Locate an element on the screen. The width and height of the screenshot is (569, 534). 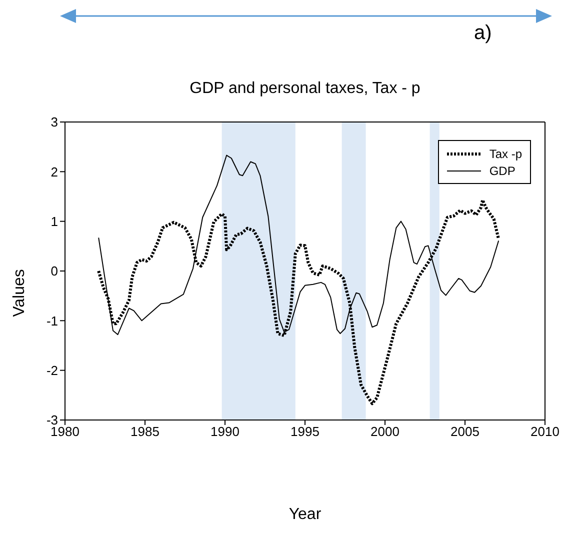
y-tick-label: 3 is located at coordinates (54, 122).